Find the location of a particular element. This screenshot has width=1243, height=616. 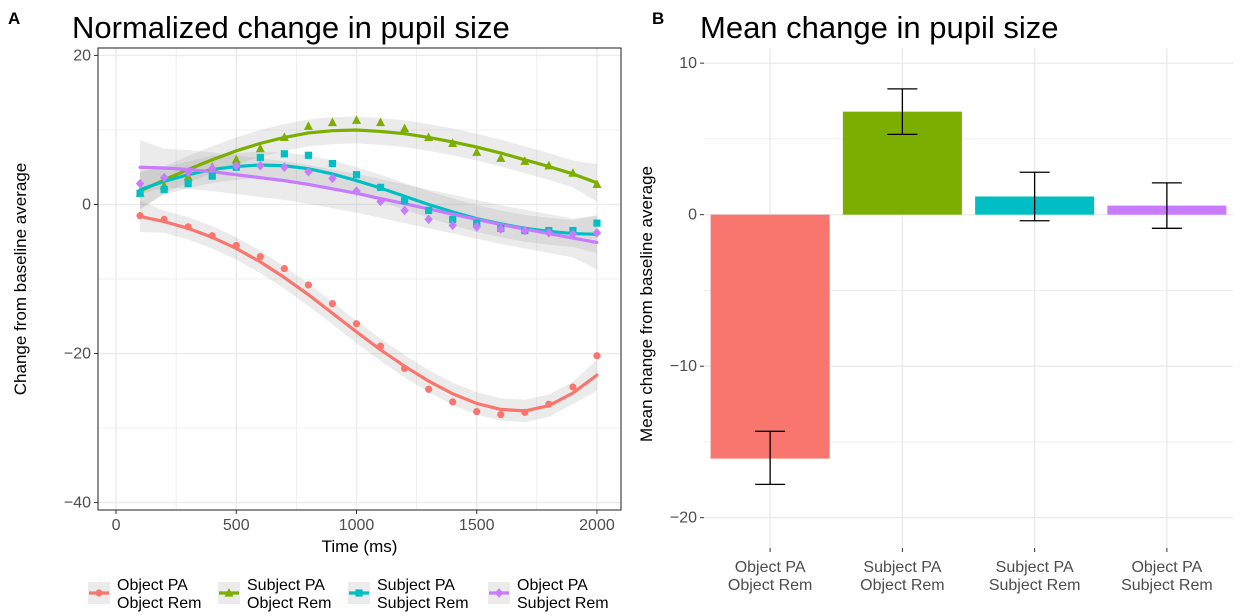

x-tick-label-line-2: Subject Rem is located at coordinates (1167, 585).